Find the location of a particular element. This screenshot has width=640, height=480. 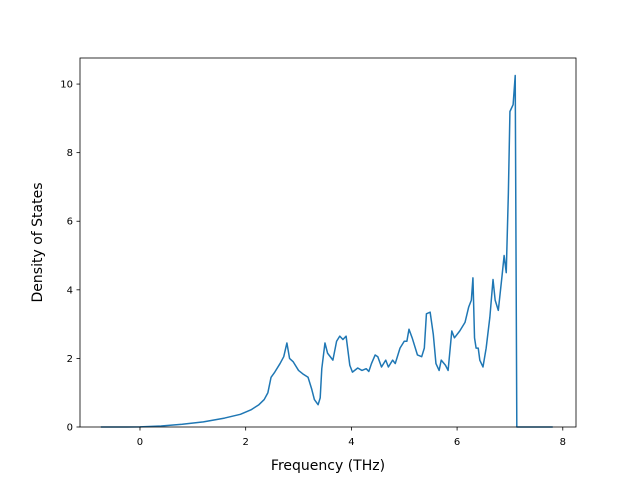

x-tick-label: 8 is located at coordinates (563, 442).